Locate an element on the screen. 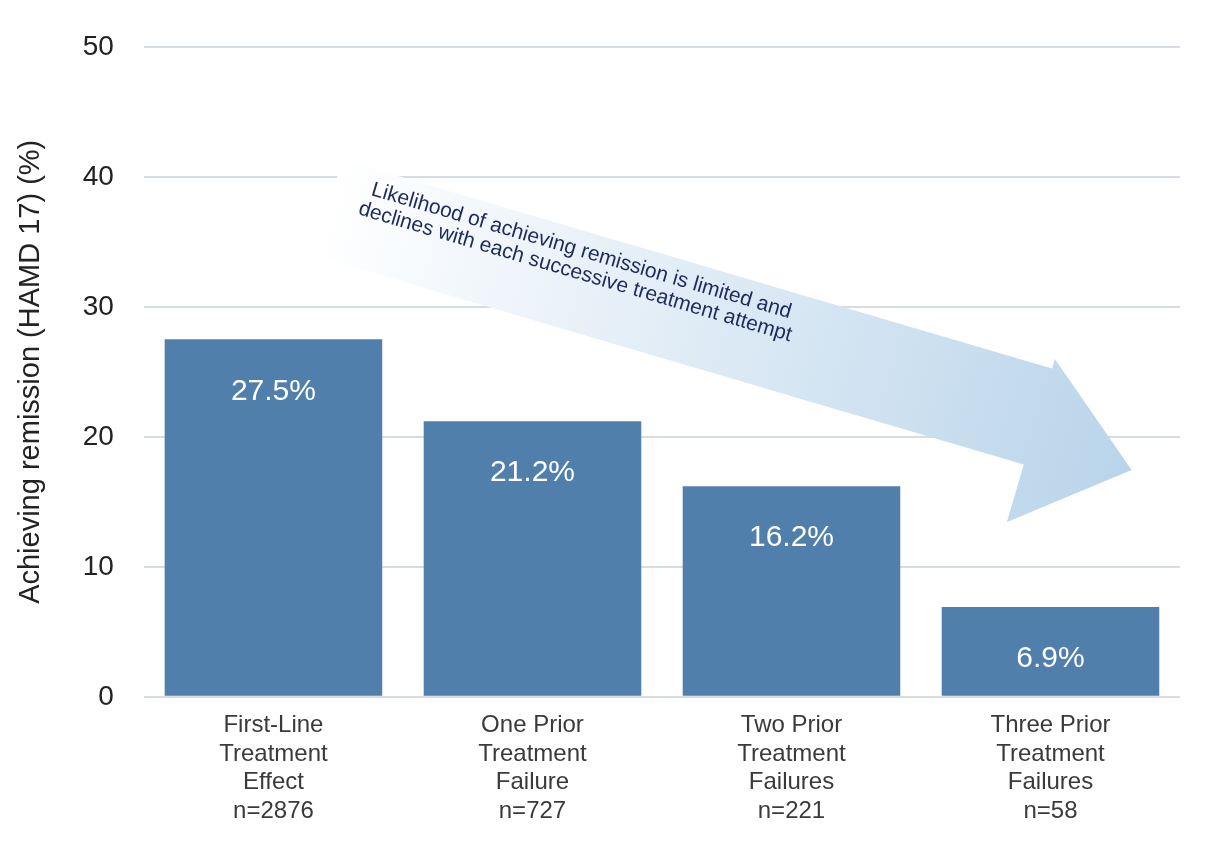 The height and width of the screenshot is (845, 1210). x-tick-label: Two Prior Treatment Failures n=221 is located at coordinates (792, 766).